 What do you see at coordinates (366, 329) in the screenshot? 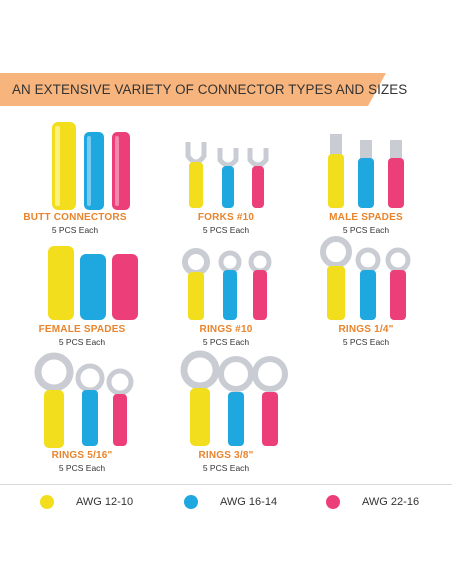
I see `item-label-rings-quarter: RINGS 1/4"` at bounding box center [366, 329].